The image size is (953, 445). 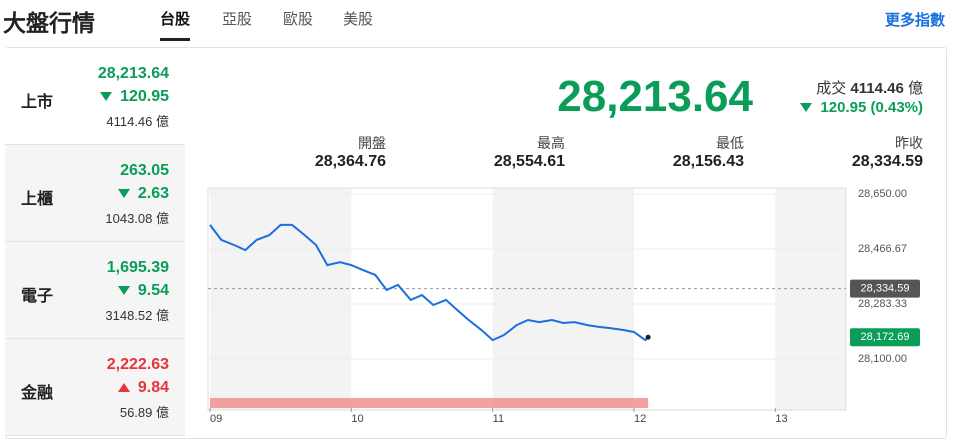 I want to click on x-tick-label: 12, so click(x=640, y=419).